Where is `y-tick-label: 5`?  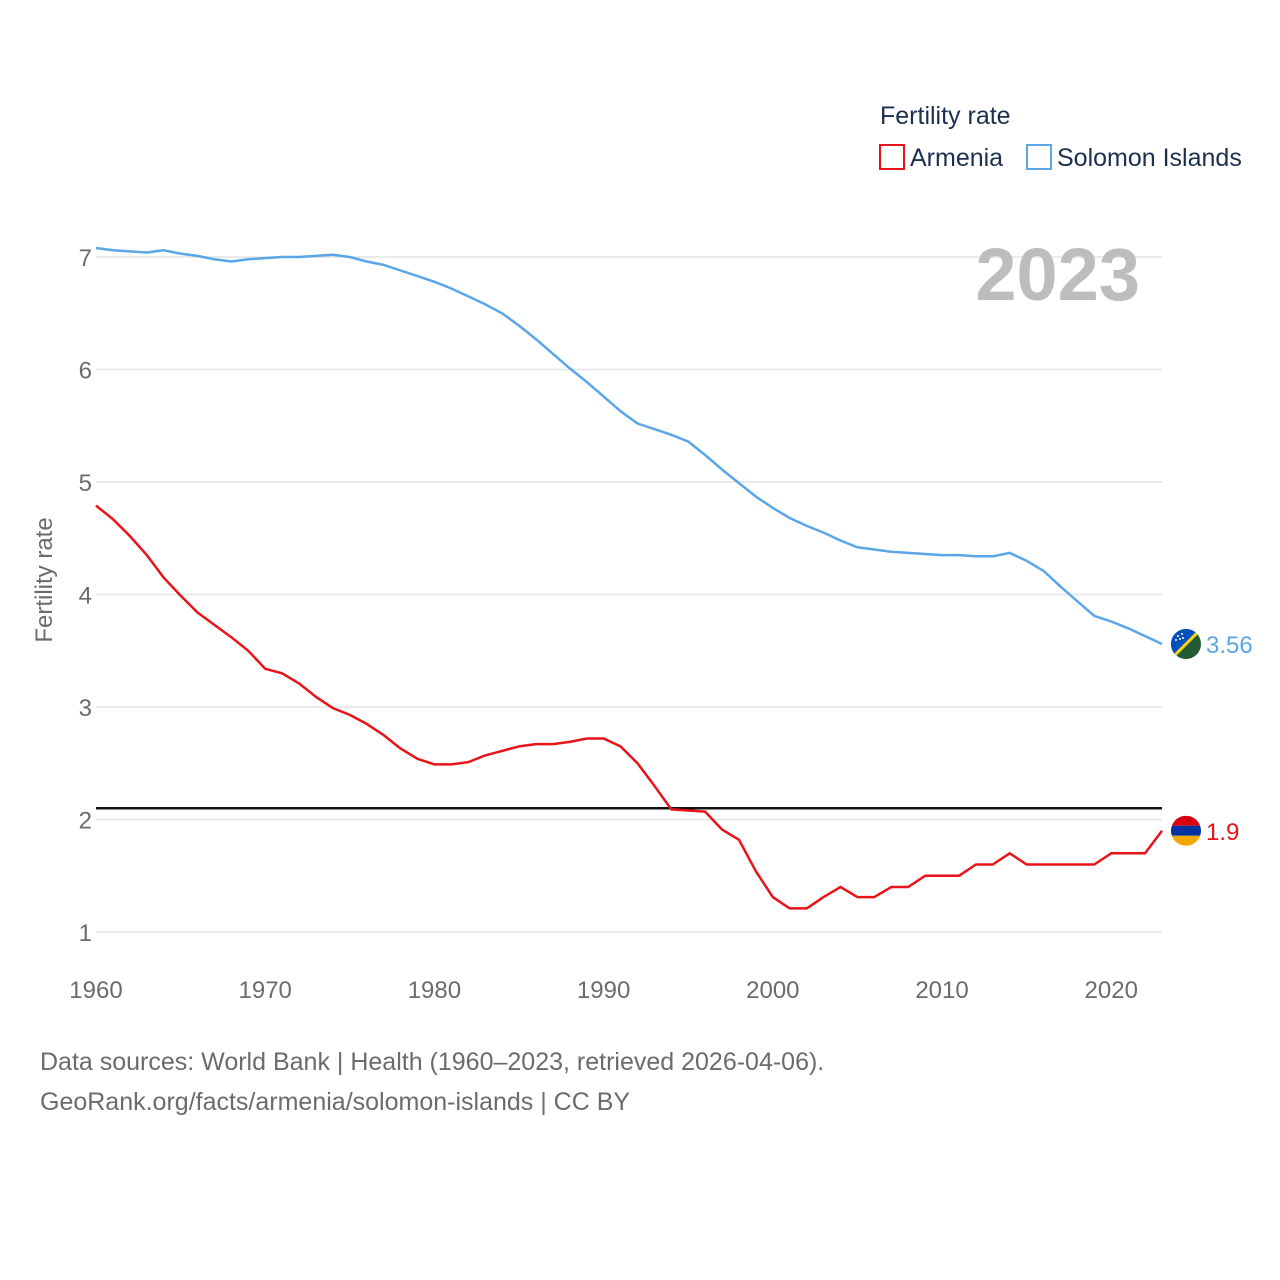
y-tick-label: 5 is located at coordinates (85, 483).